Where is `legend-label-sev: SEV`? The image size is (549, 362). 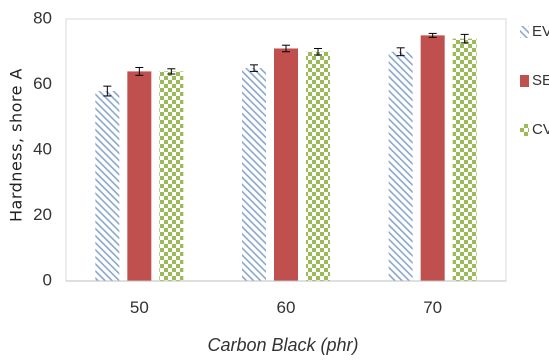 legend-label-sev: SEV is located at coordinates (540, 80).